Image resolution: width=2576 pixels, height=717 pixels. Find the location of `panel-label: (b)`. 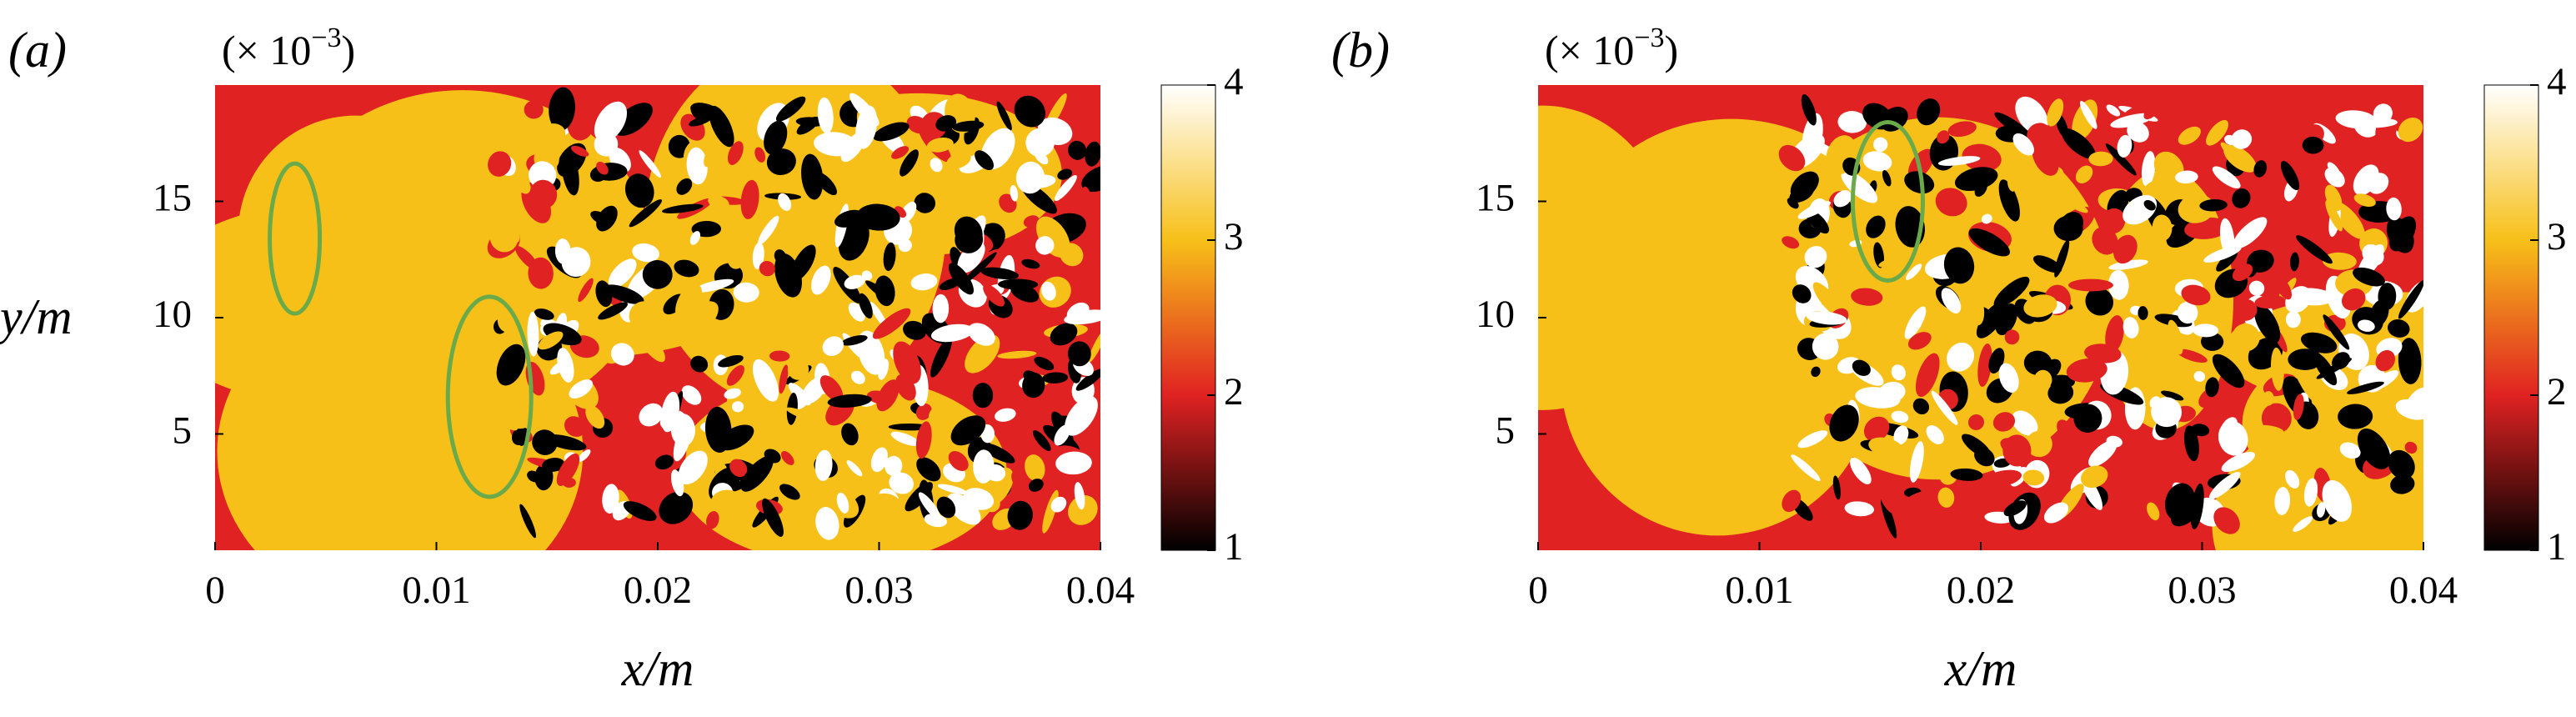

panel-label: (b) is located at coordinates (1360, 50).